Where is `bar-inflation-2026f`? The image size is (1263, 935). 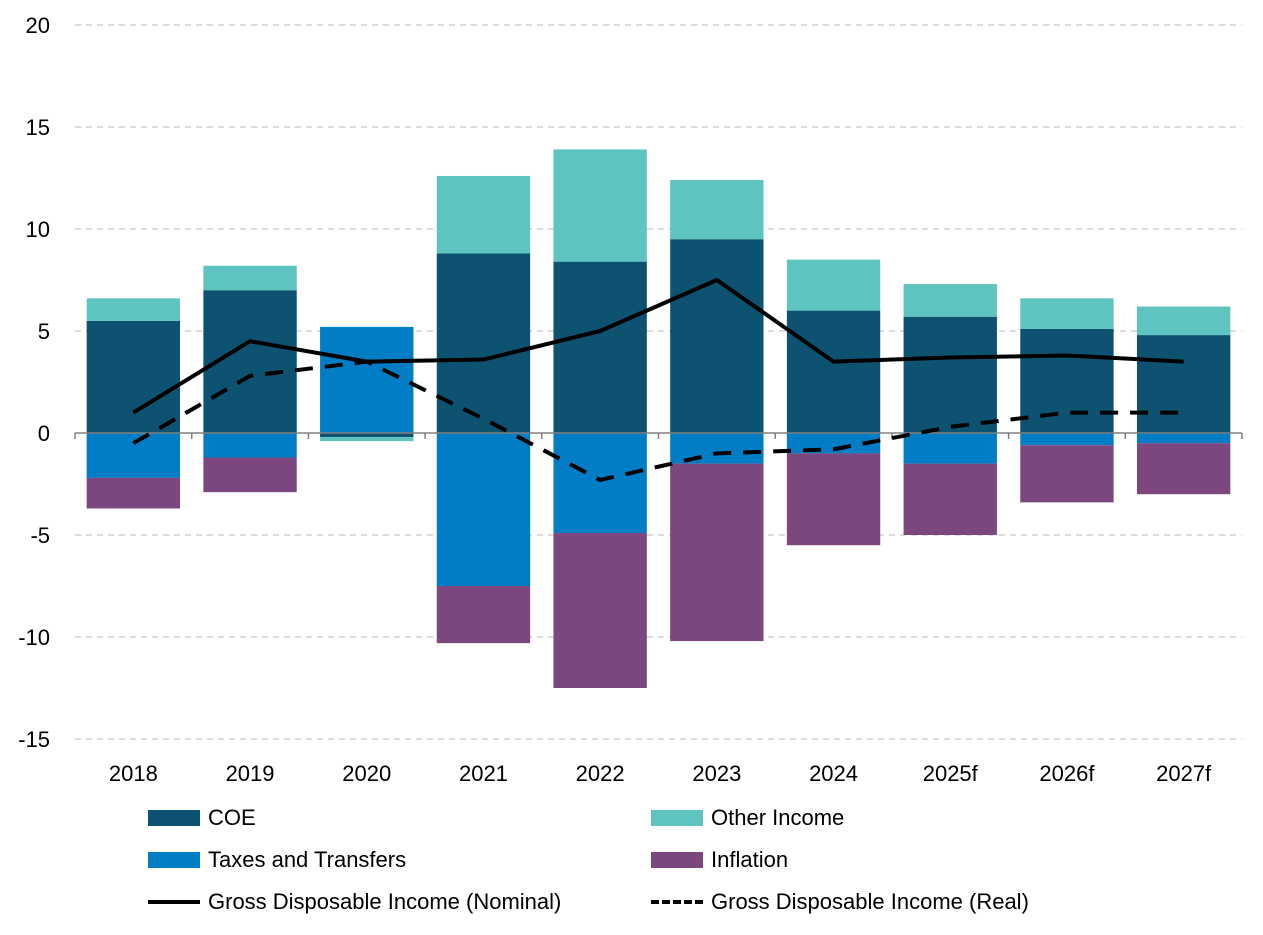
bar-inflation-2026f is located at coordinates (1067, 474).